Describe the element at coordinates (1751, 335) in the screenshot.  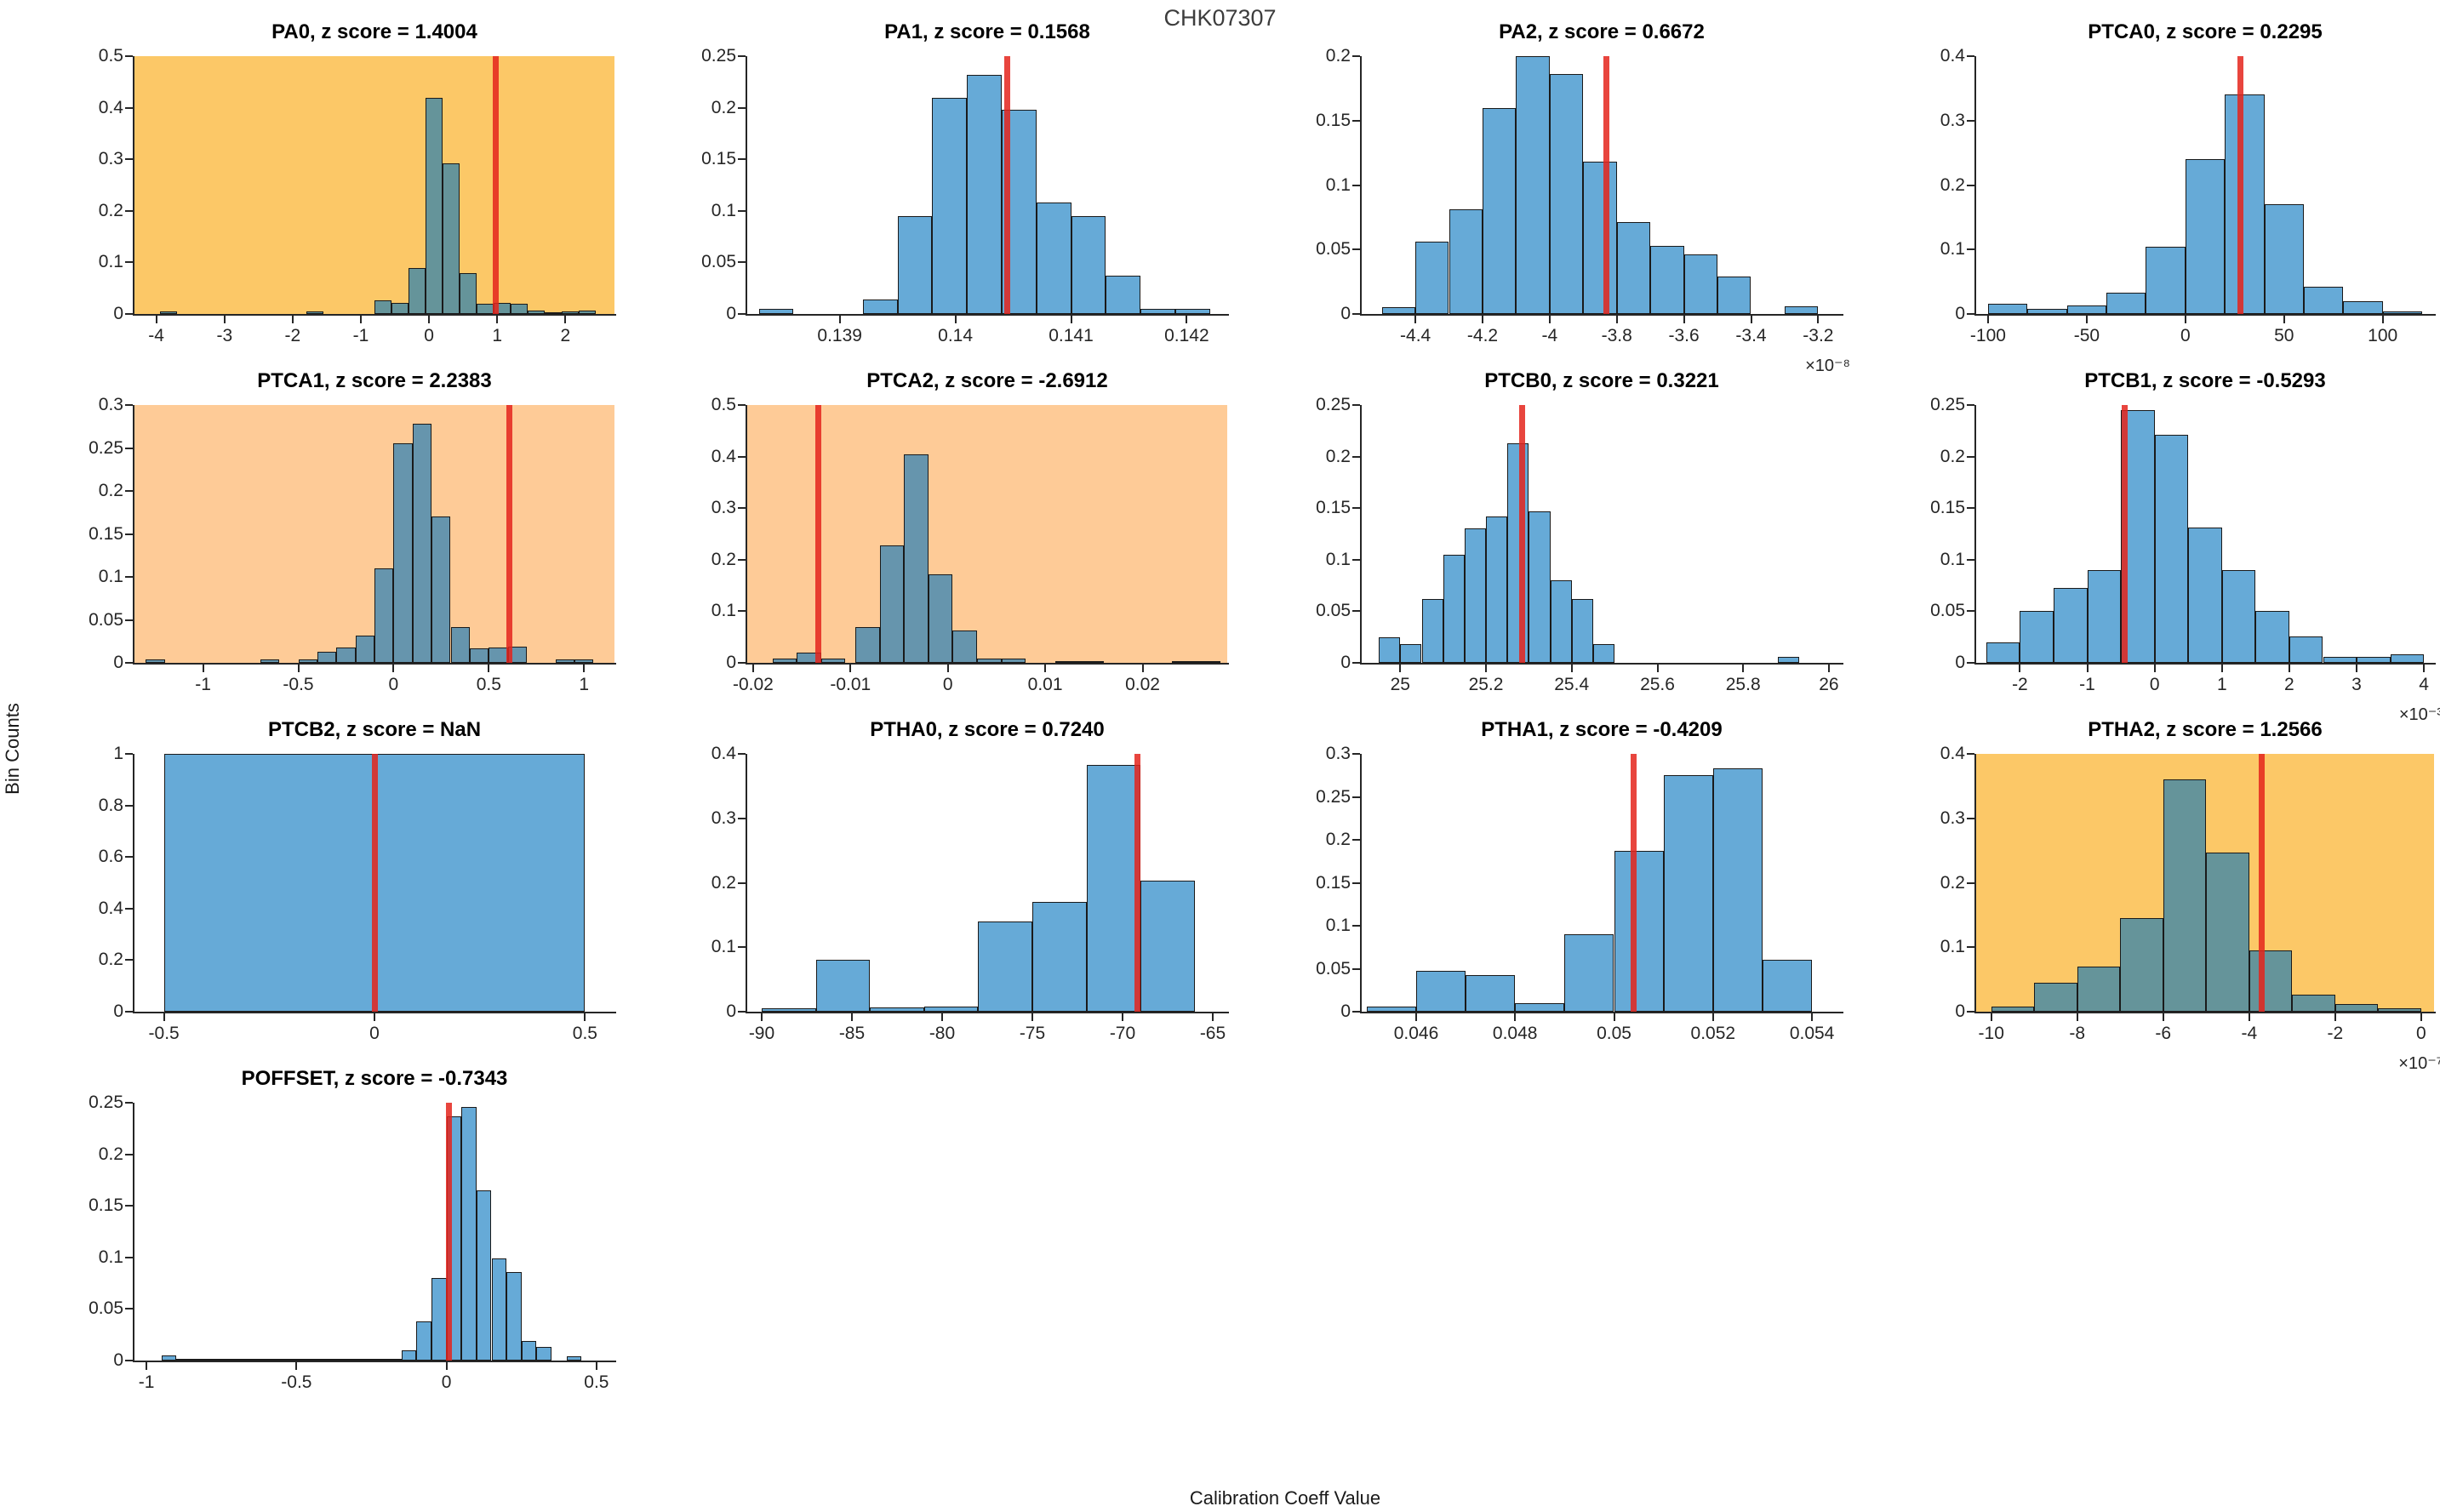
I see `x-tick-label: -3.4` at that location.